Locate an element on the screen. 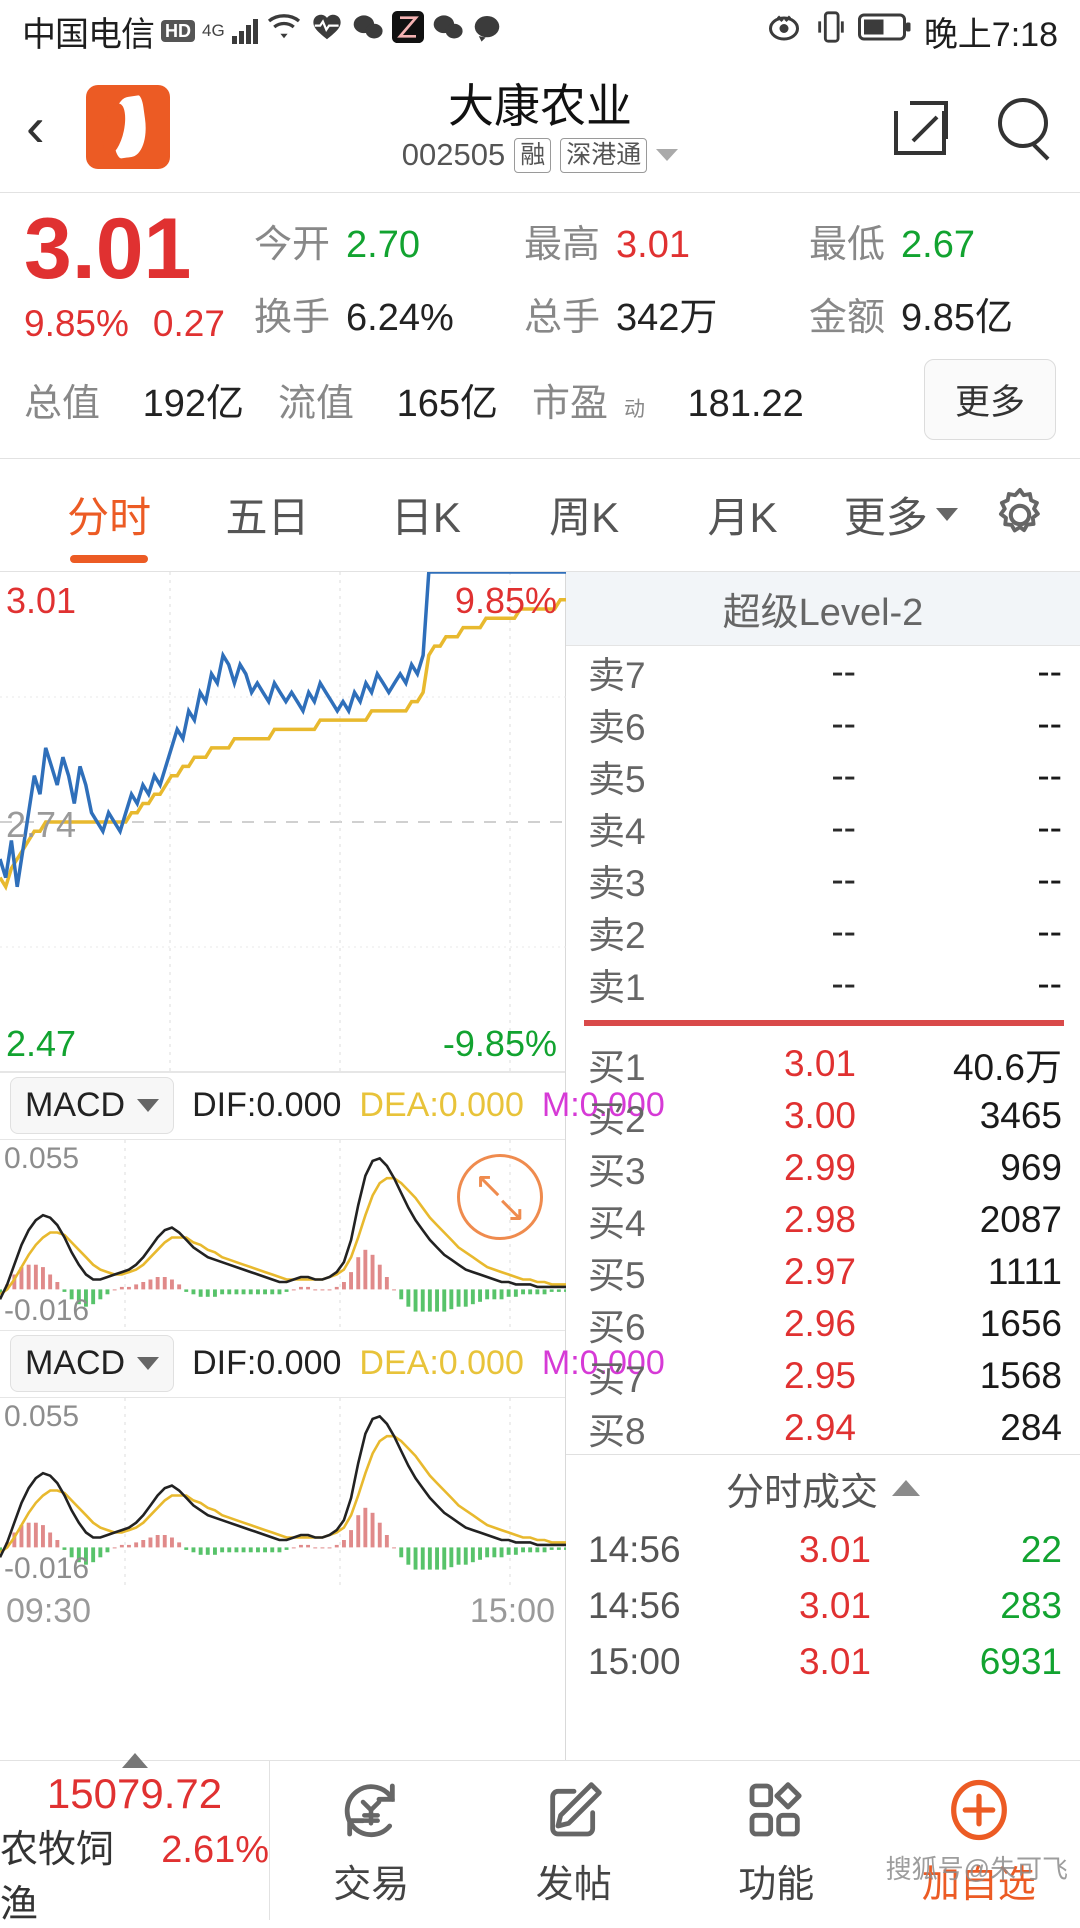 The image size is (1080, 1928). tab-weekk: 周K is located at coordinates (584, 514).